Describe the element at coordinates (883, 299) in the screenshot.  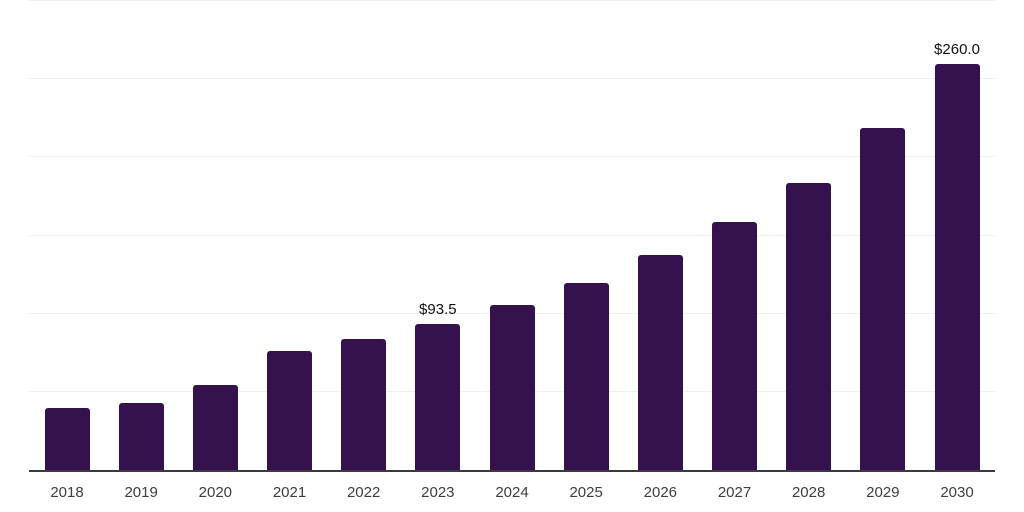
I see `bar-2029` at that location.